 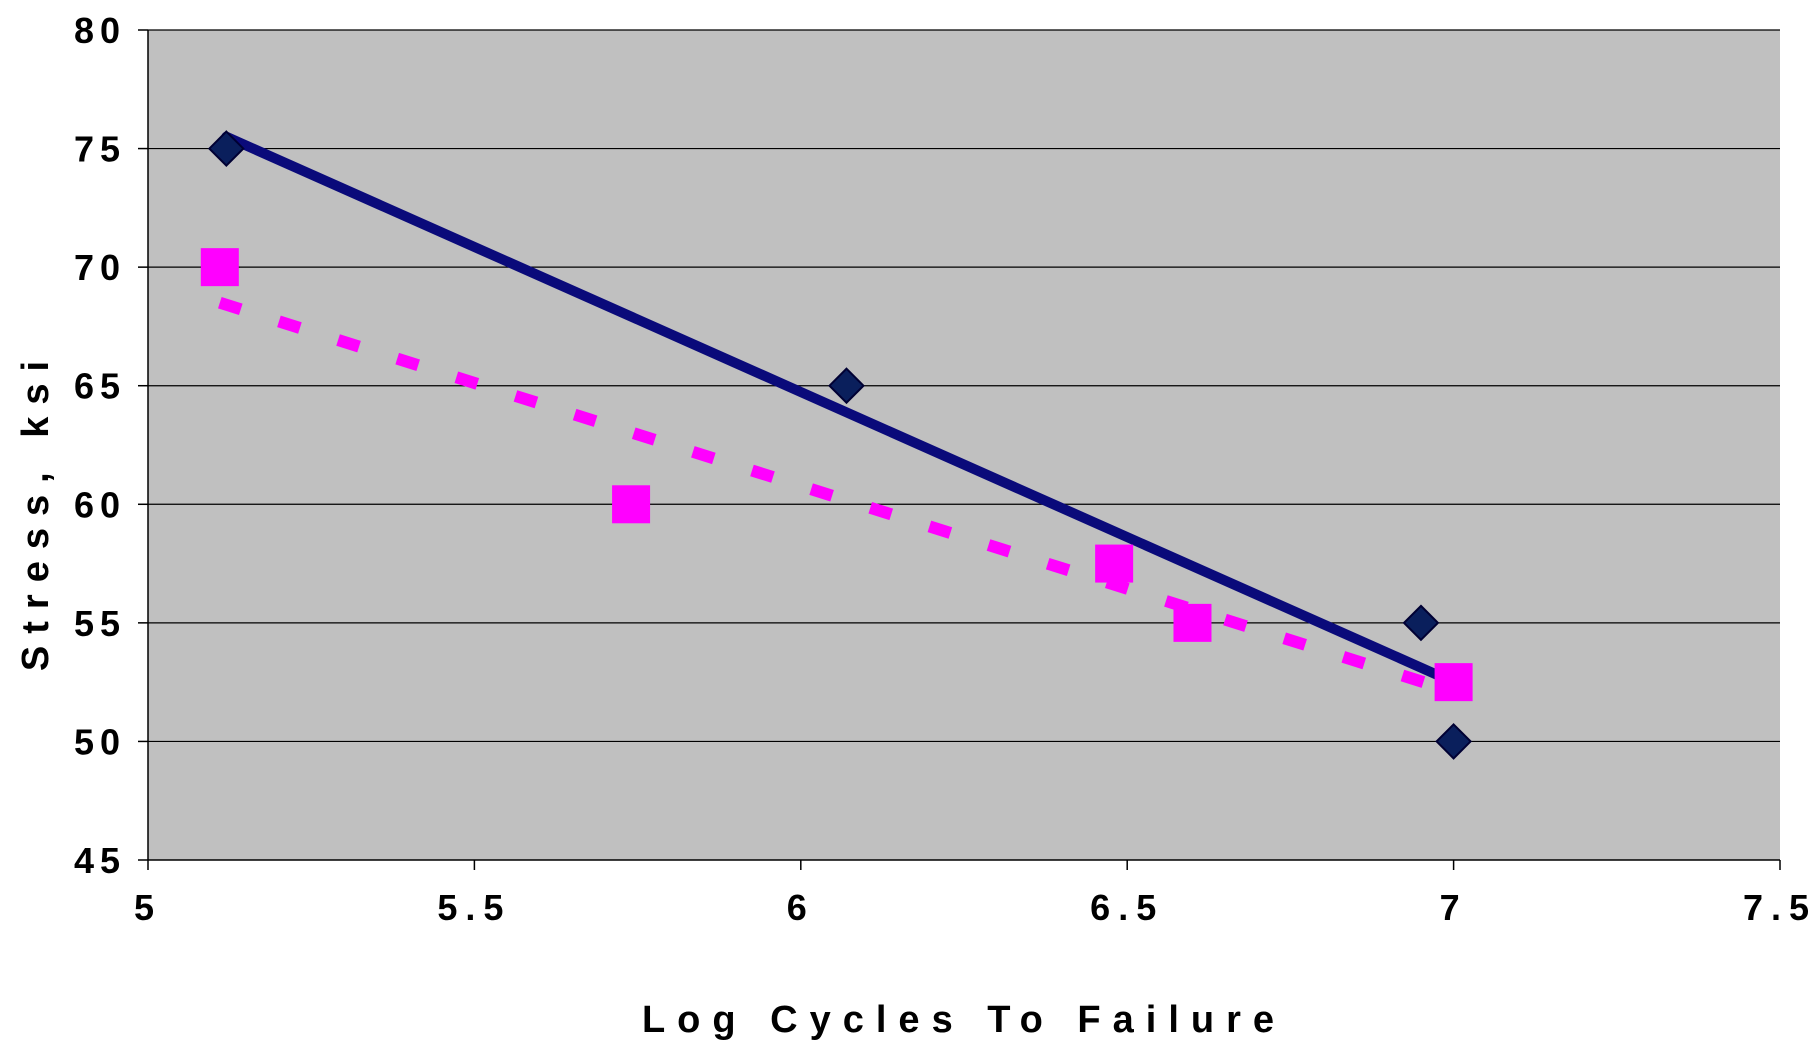 What do you see at coordinates (100, 386) in the screenshot?
I see `y-tick-label-65: 65` at bounding box center [100, 386].